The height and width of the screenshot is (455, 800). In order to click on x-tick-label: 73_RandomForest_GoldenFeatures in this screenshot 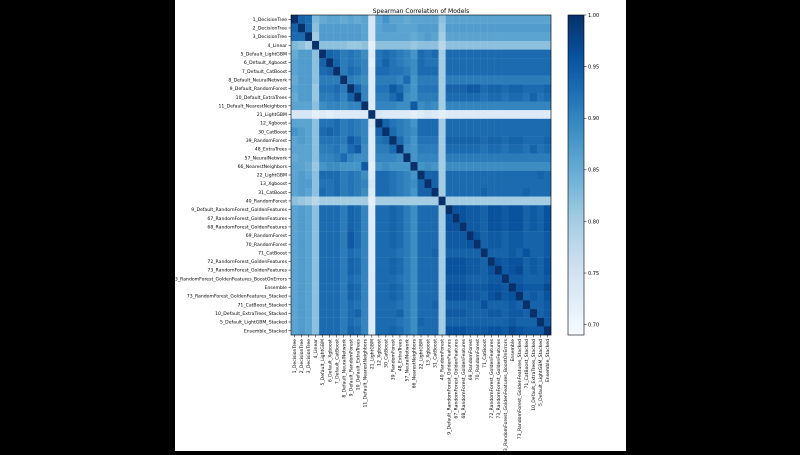, I will do `click(499, 378)`.